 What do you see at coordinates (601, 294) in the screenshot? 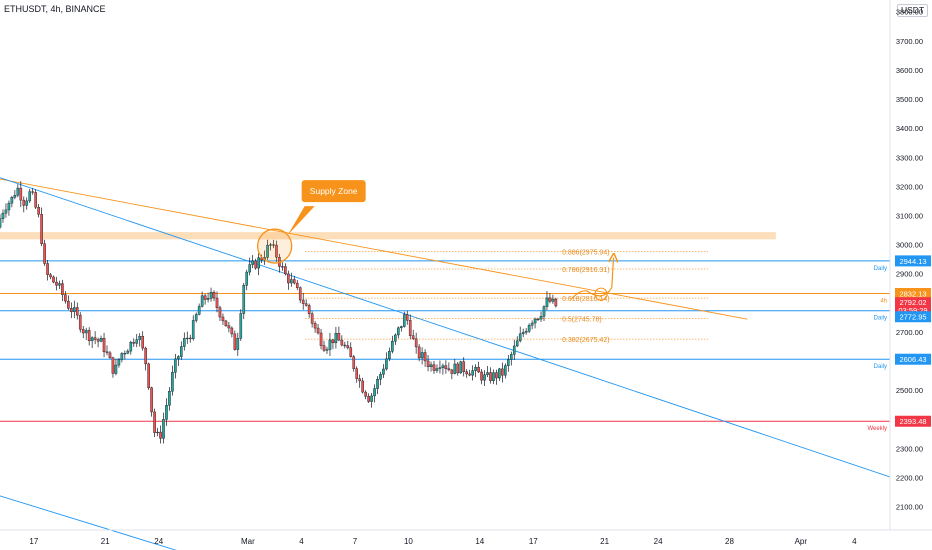
I see `projection-circle` at bounding box center [601, 294].